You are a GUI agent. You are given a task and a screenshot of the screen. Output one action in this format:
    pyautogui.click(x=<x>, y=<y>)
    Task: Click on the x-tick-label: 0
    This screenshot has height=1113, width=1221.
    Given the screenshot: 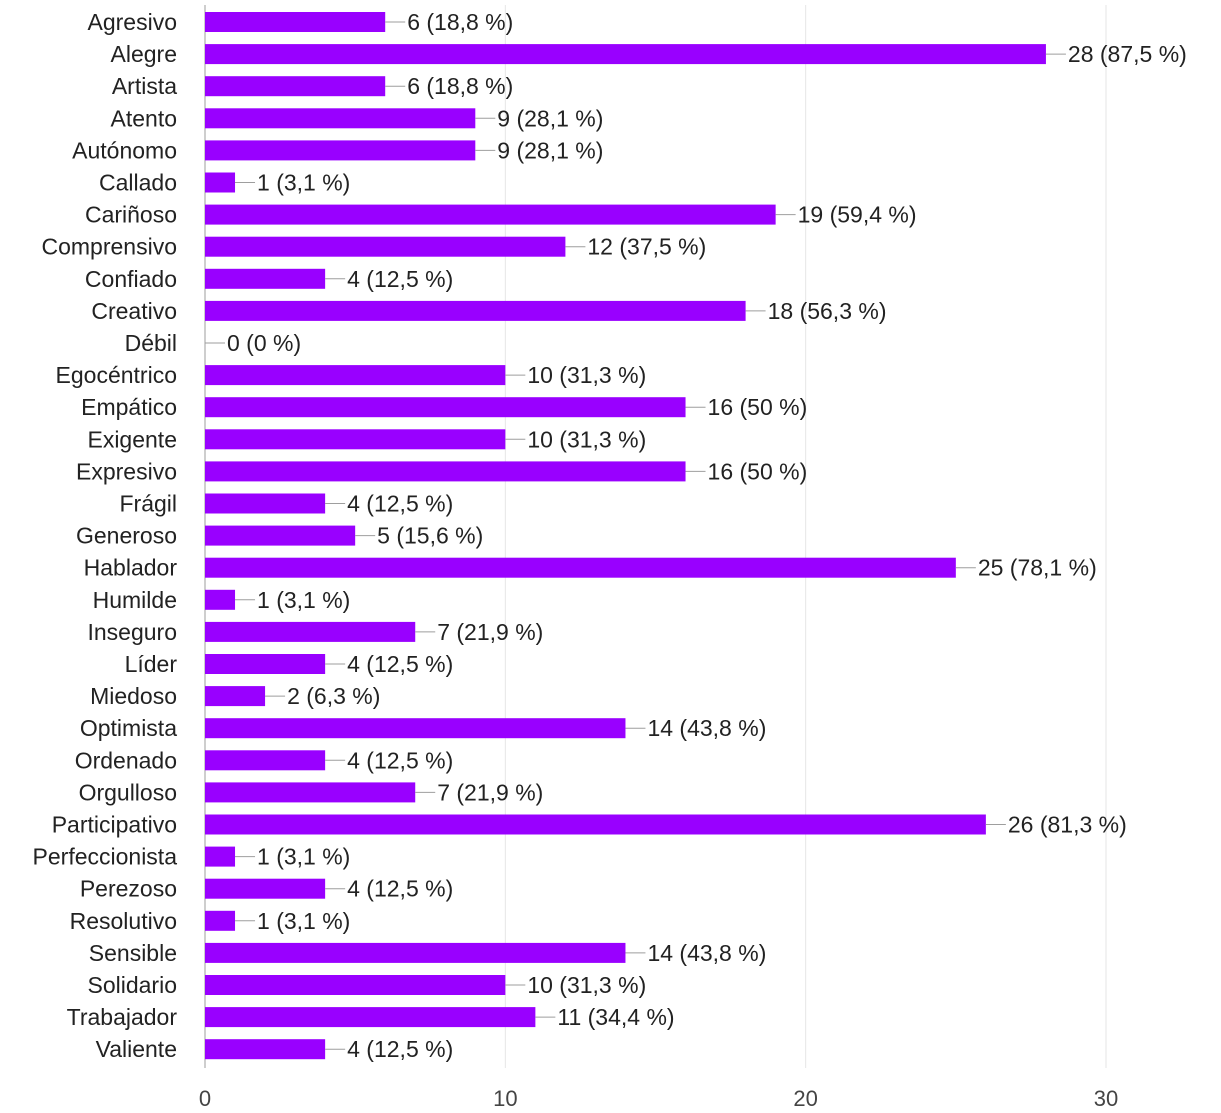 What is the action you would take?
    pyautogui.click(x=205, y=1098)
    